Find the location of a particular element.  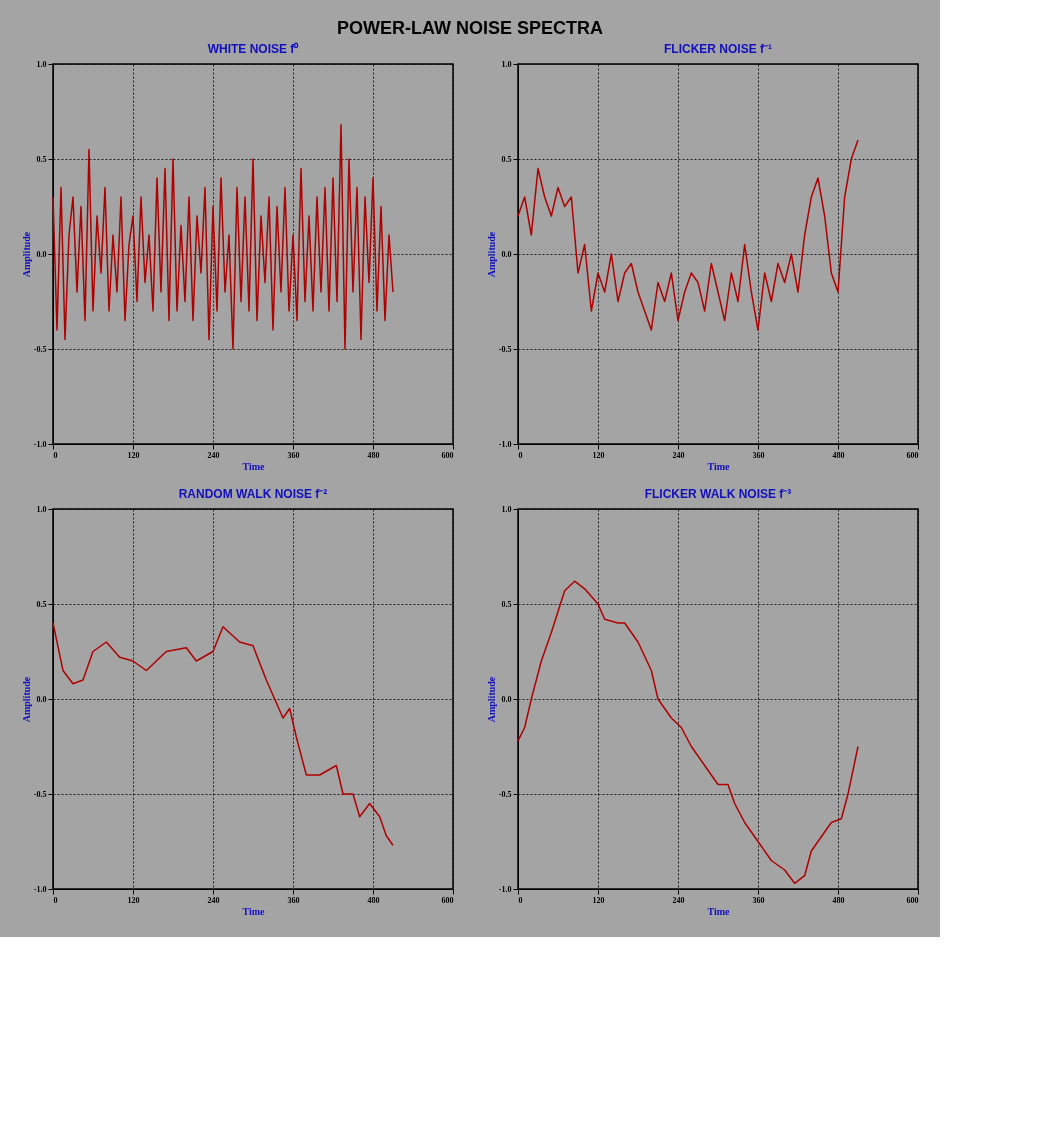

chart-title: FLICKER WALK NOISE f⁻³ is located at coordinates (718, 494).